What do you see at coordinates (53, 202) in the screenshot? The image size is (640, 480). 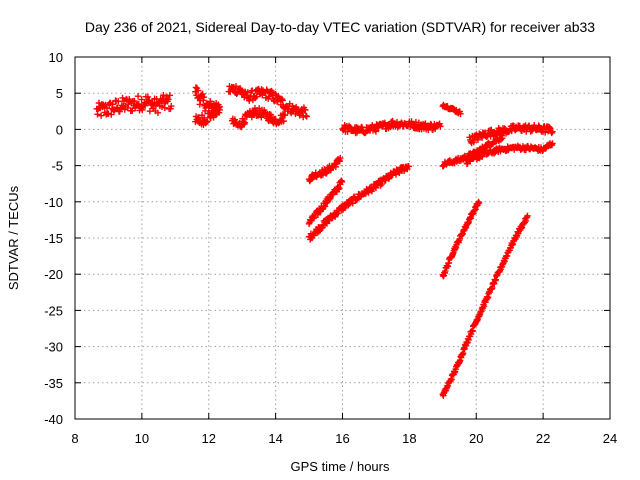 I see `y-tick-label: -10` at bounding box center [53, 202].